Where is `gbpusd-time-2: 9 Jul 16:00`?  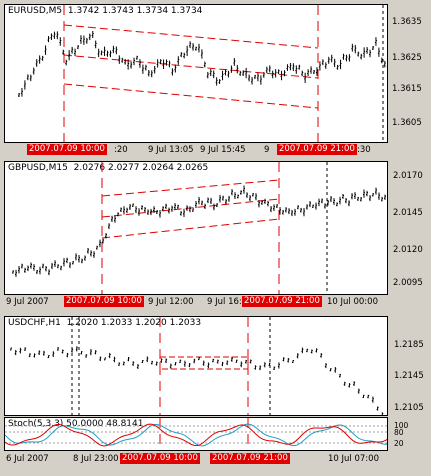 gbpusd-time-2: 9 Jul 16:00 is located at coordinates (230, 302).